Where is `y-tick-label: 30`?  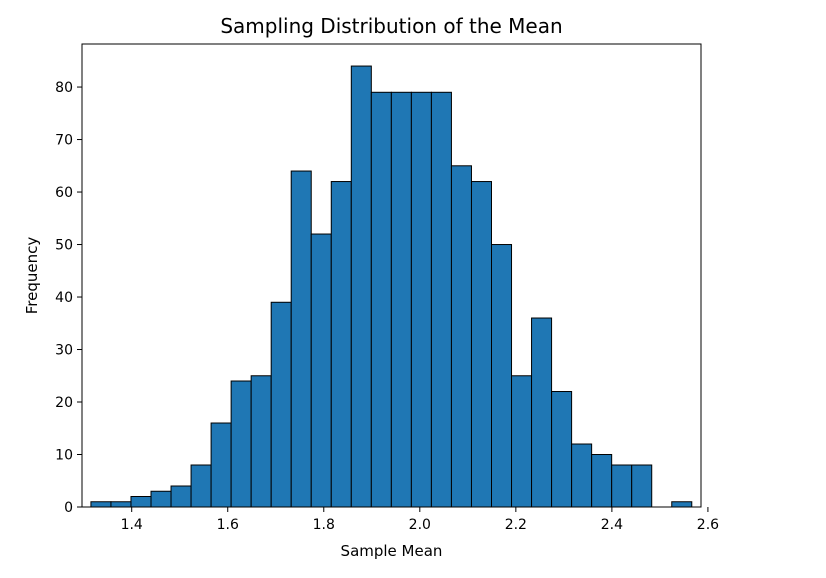 y-tick-label: 30 is located at coordinates (64, 351).